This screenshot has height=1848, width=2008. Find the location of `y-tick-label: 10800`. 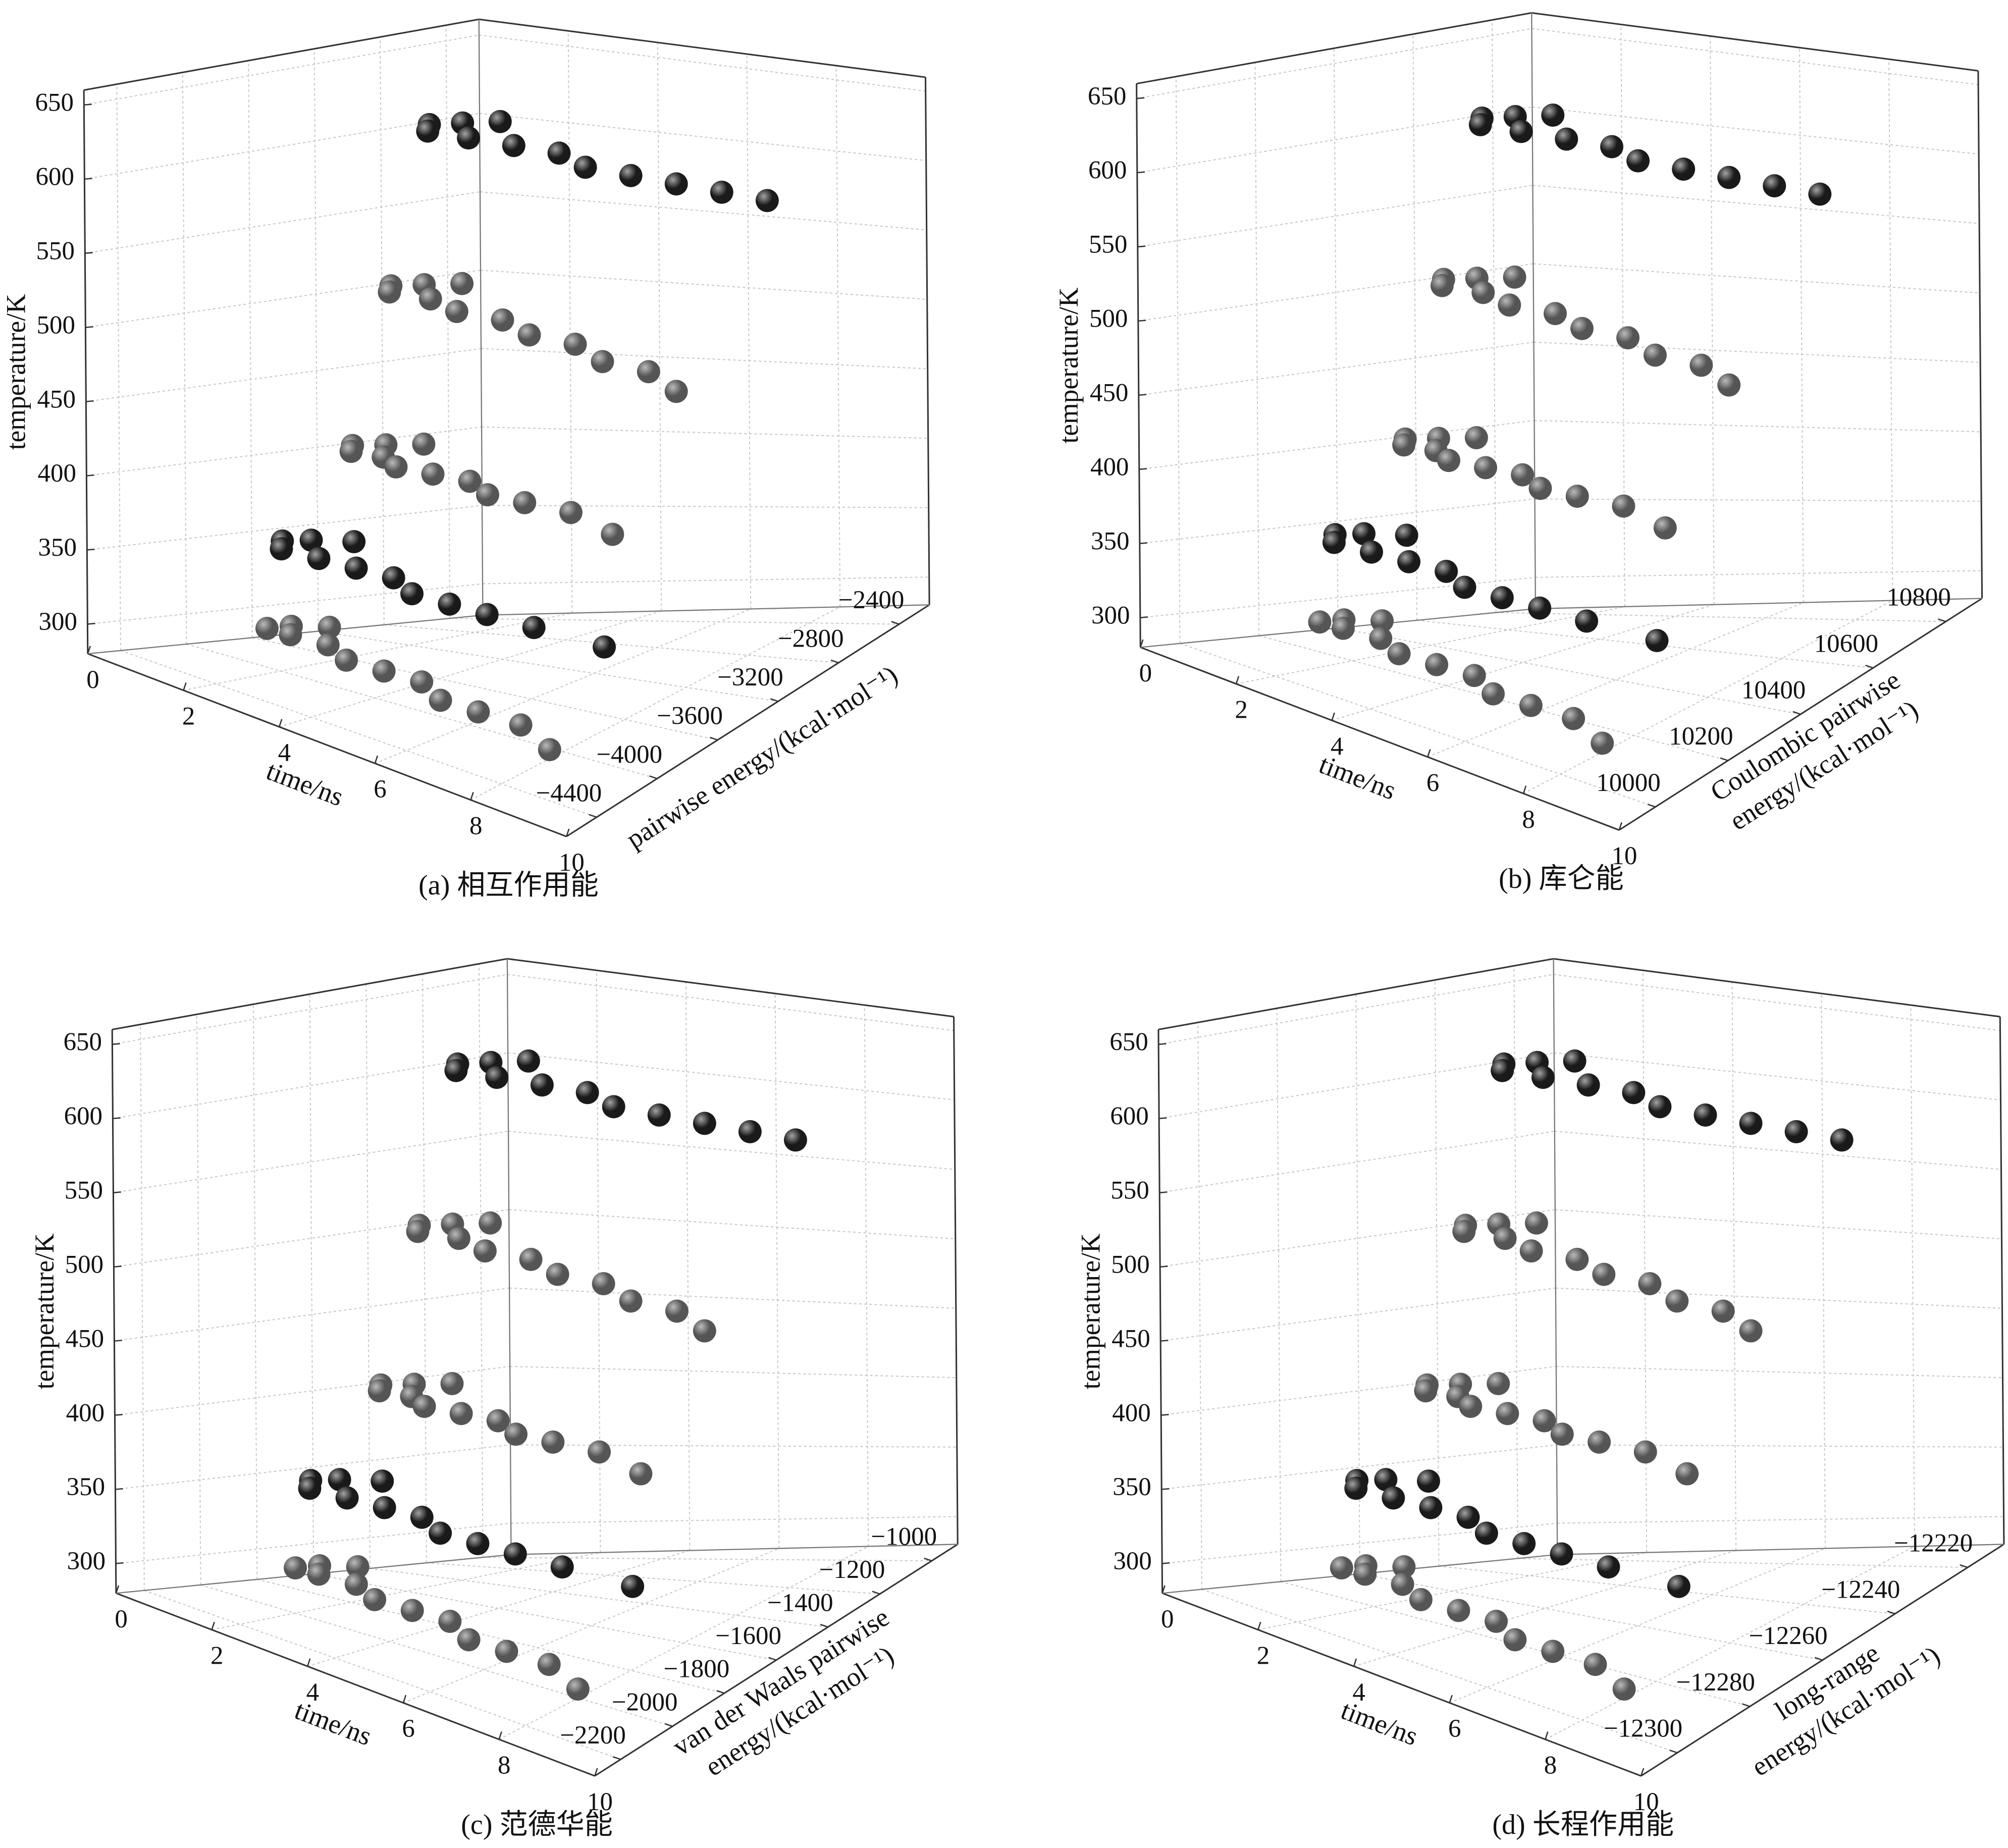

y-tick-label: 10800 is located at coordinates (1918, 598).